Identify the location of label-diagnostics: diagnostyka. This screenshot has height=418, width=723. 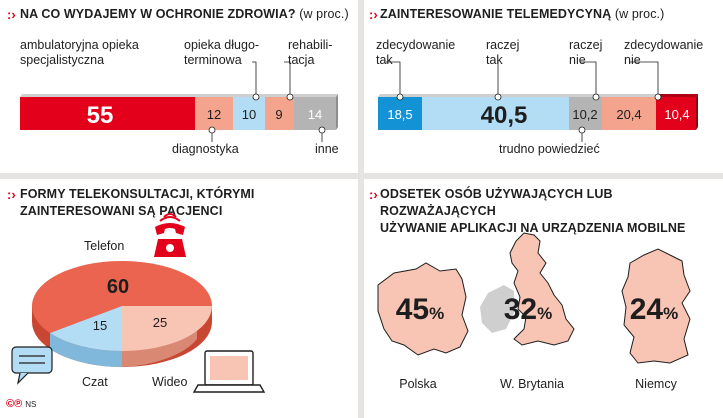
(205, 149).